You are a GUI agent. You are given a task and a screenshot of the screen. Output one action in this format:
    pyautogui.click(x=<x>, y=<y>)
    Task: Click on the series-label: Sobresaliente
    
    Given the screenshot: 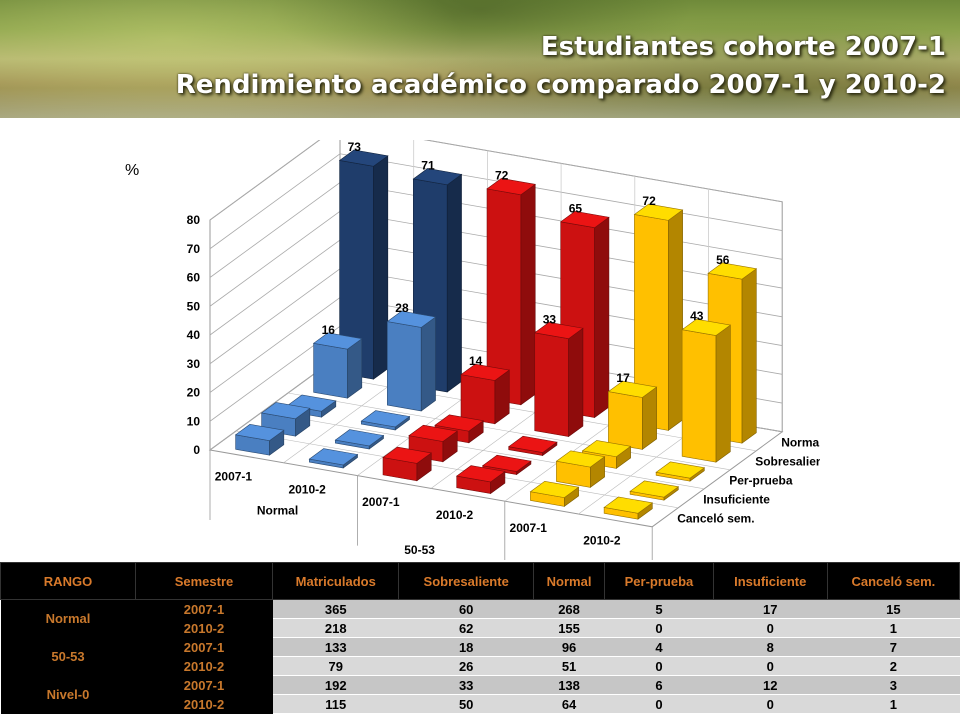 What is the action you would take?
    pyautogui.click(x=787, y=461)
    